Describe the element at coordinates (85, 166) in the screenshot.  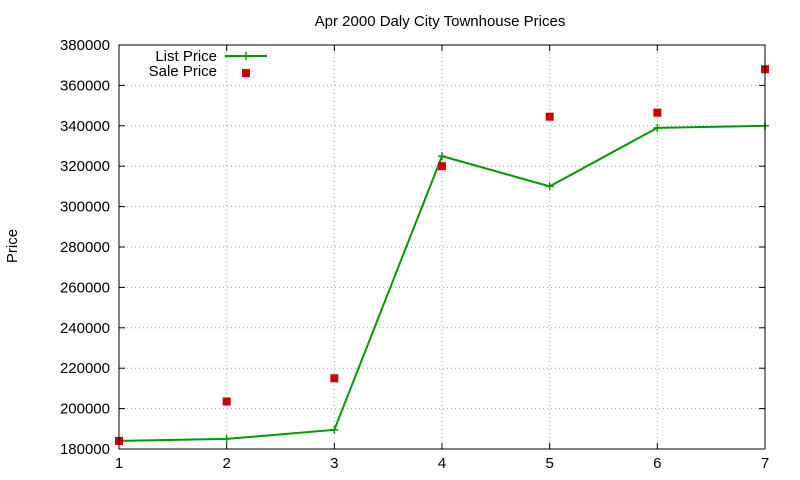
I see `y-tick-label: 320000` at that location.